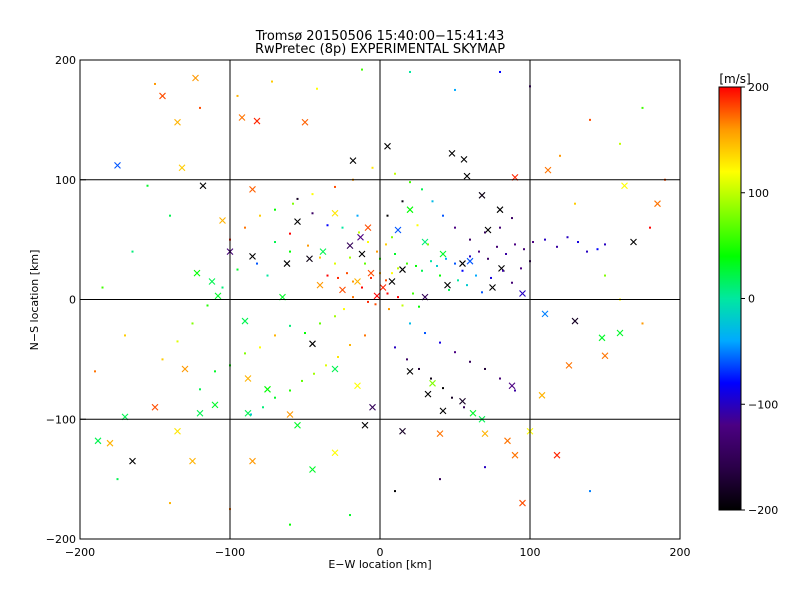  What do you see at coordinates (530, 552) in the screenshot?
I see `x-tick-label: 100` at bounding box center [530, 552].